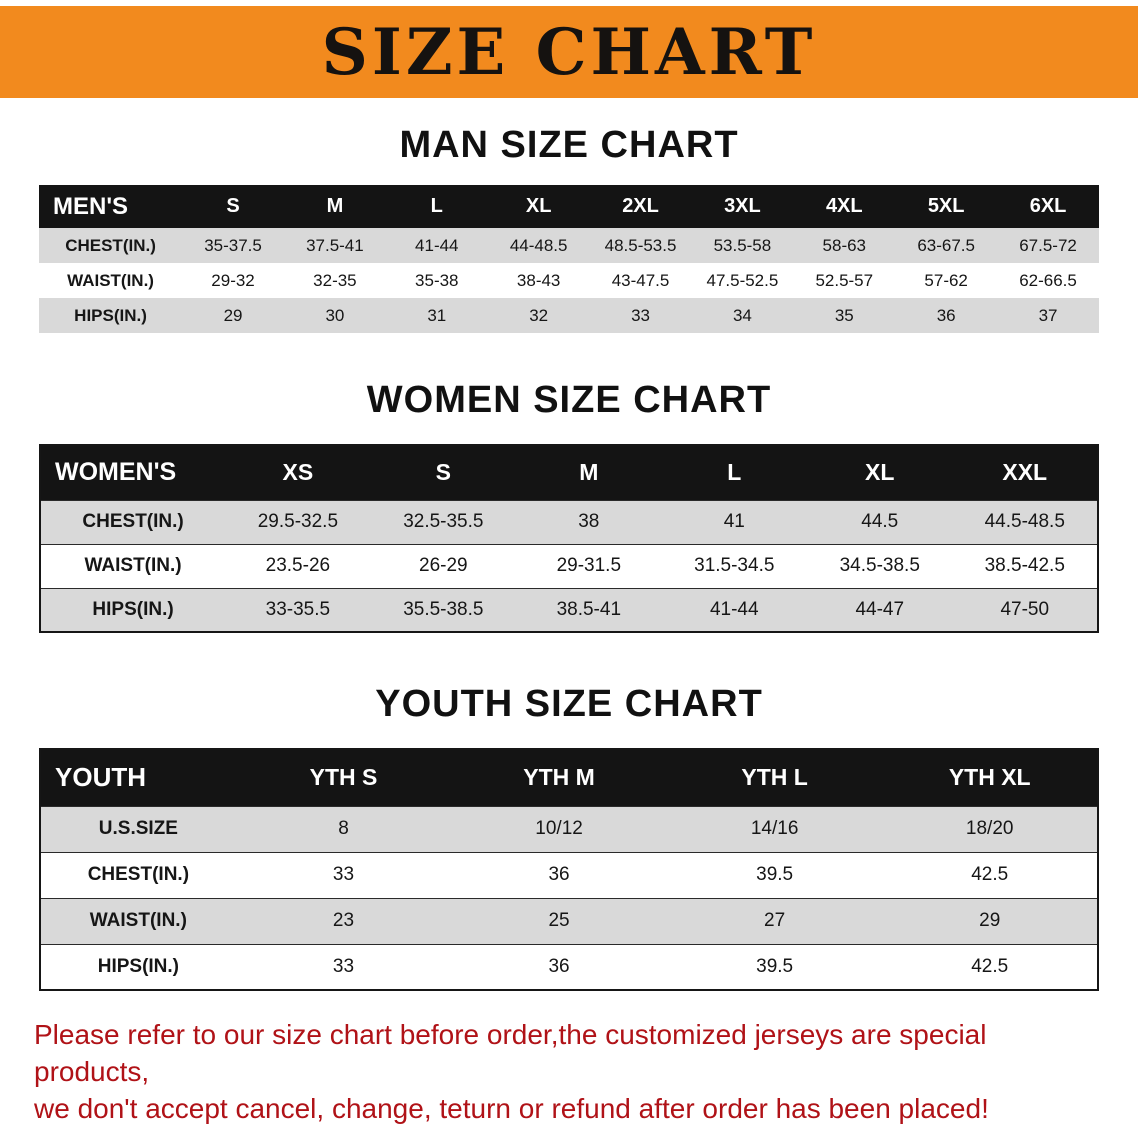 The width and height of the screenshot is (1138, 1138). Describe the element at coordinates (437, 315) in the screenshot. I see `size-value-cell: 31` at that location.